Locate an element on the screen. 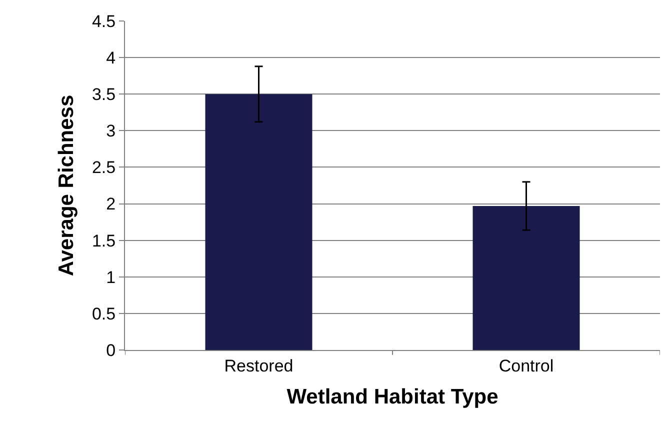  y-axis-title: Average Richness is located at coordinates (66, 185).